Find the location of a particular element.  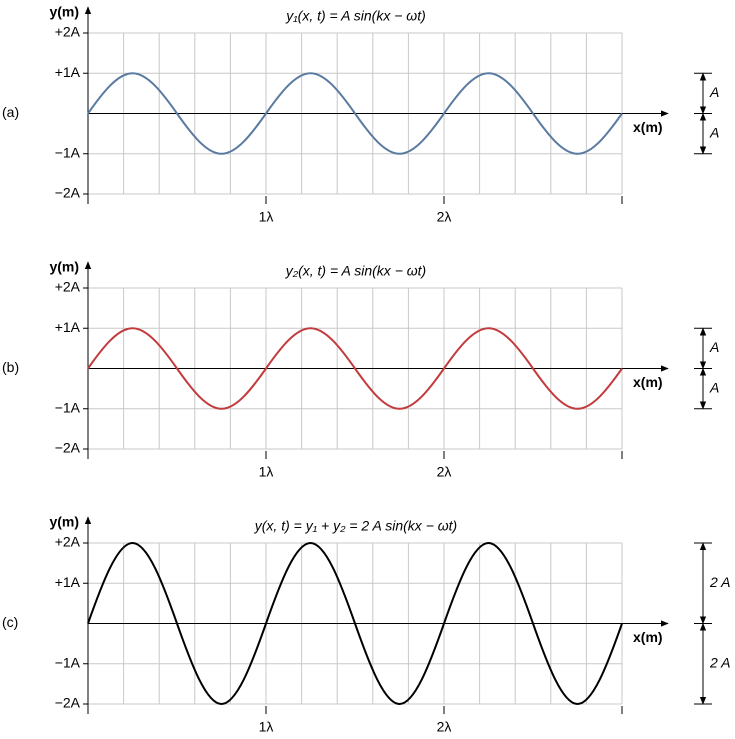

chart-title: y(x, t) = y₁ + y₂ = 2 A sin(kx − ωt) is located at coordinates (355, 526).